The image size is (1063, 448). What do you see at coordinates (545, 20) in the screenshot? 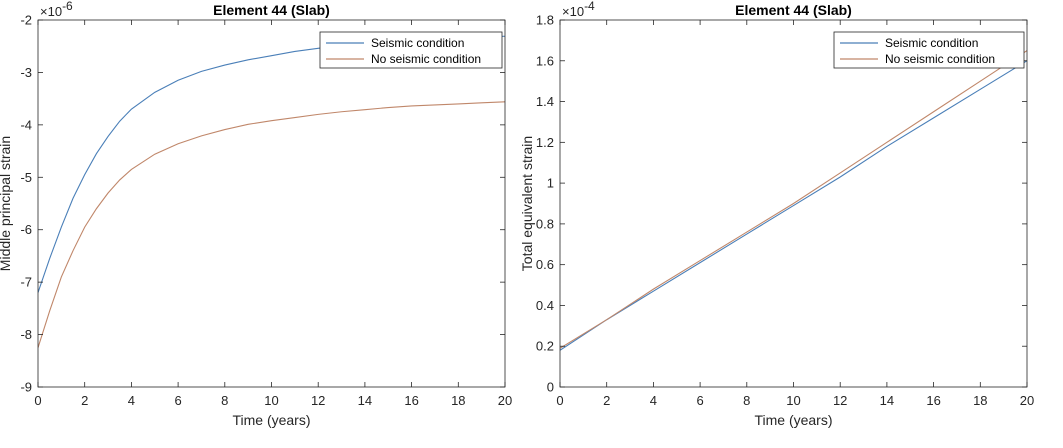
I see `chart-2-y-tick-label: 1.8` at bounding box center [545, 20].